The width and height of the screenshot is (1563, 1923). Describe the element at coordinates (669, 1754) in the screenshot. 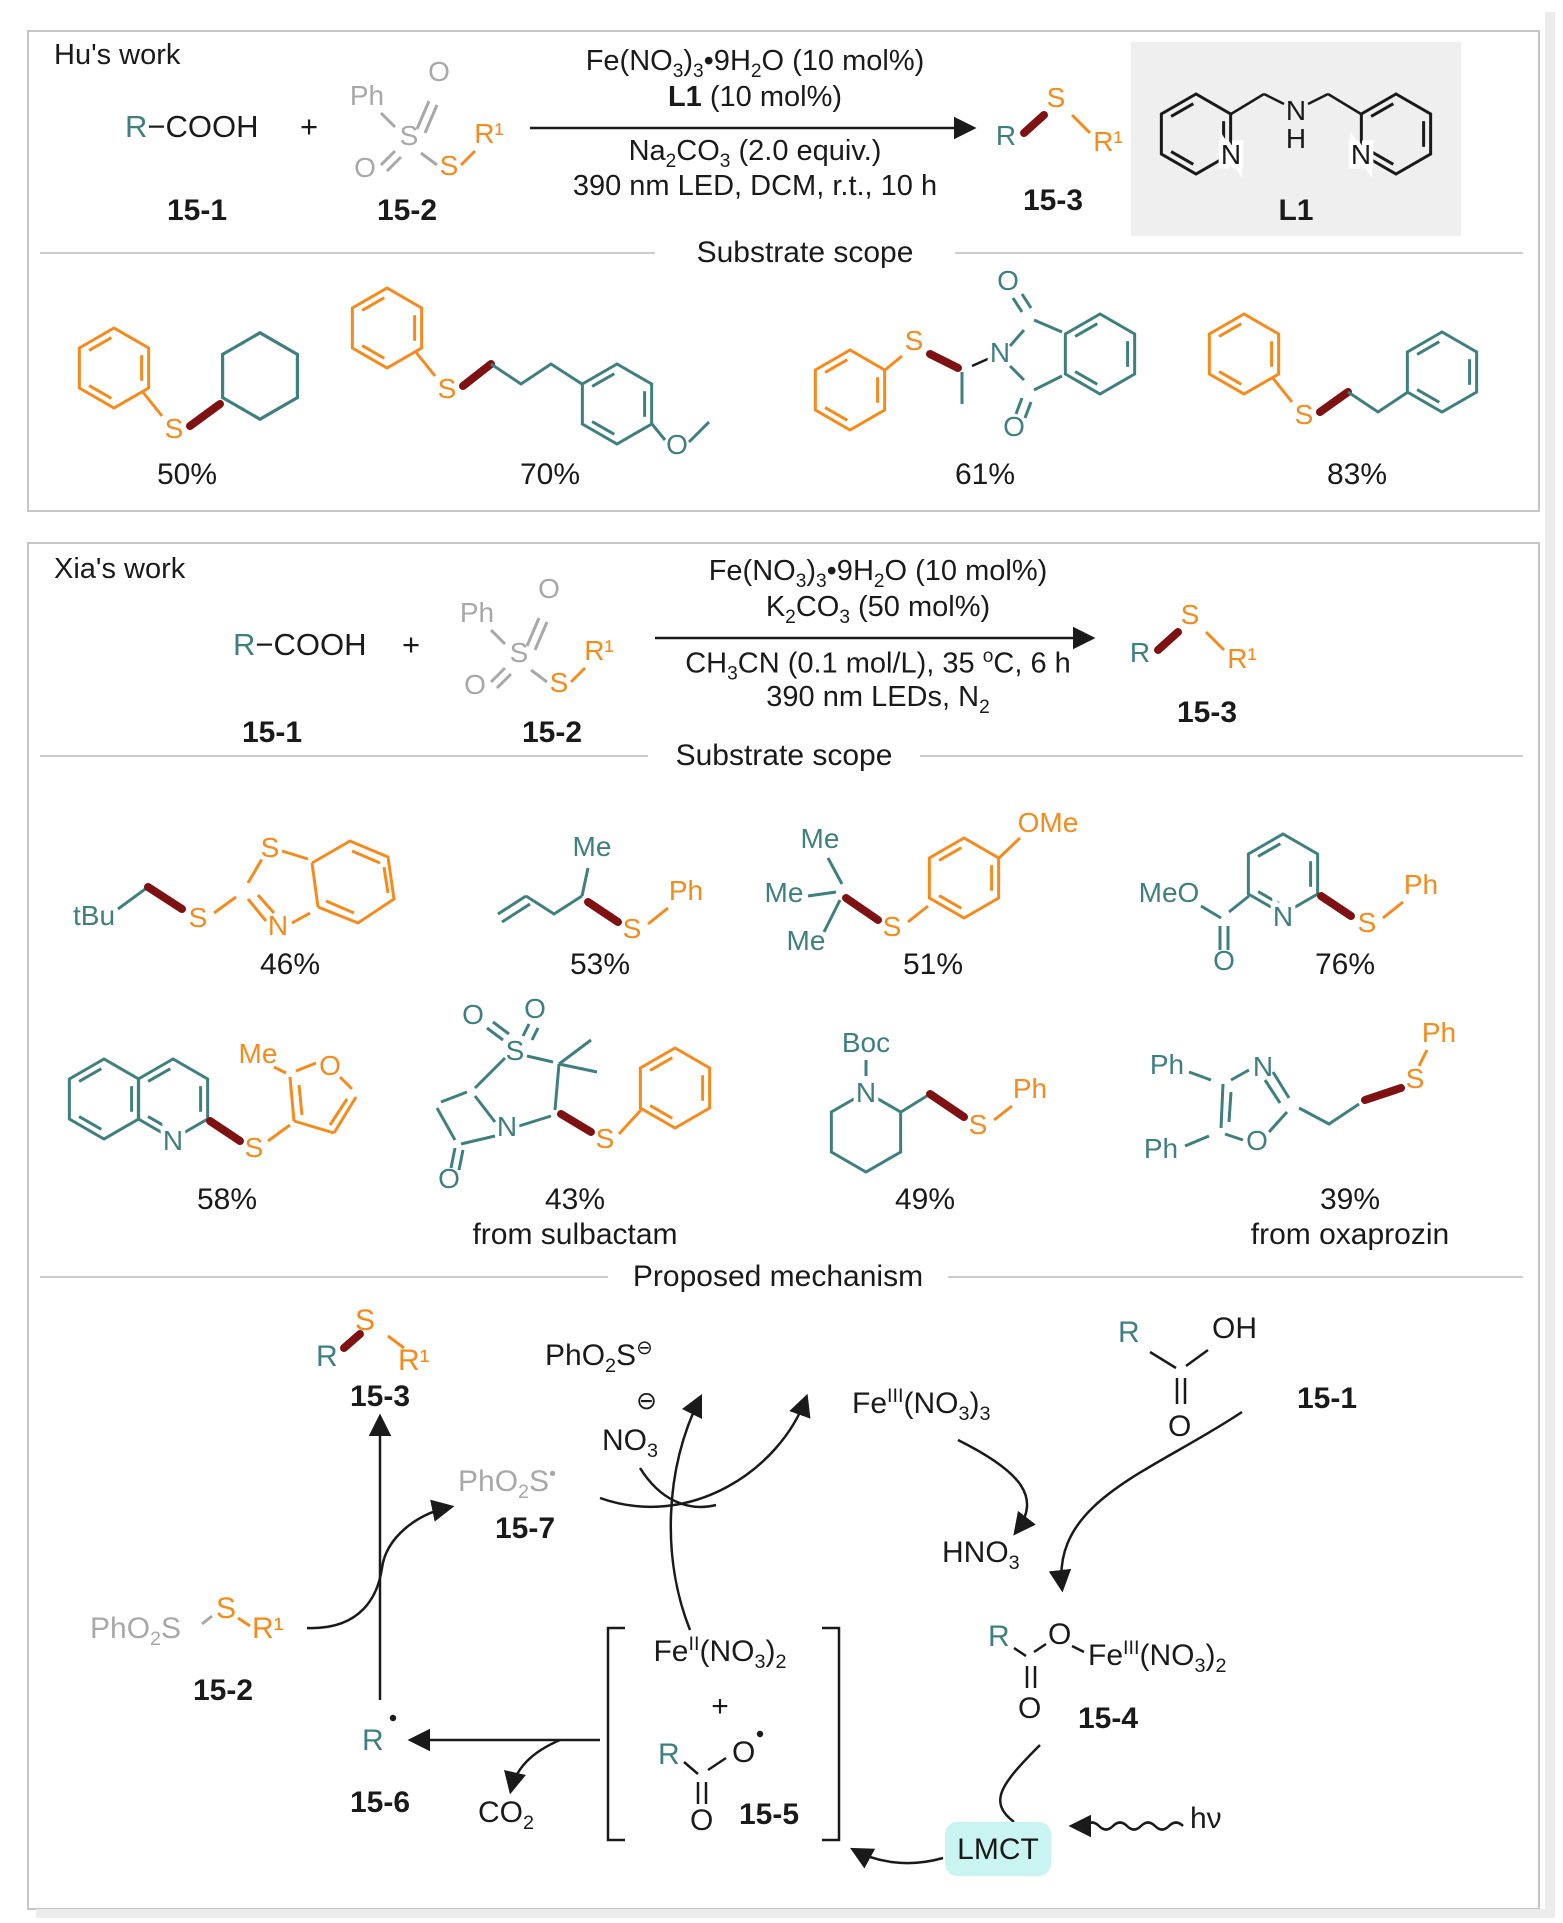

I see `mech-15-5-r: R` at that location.